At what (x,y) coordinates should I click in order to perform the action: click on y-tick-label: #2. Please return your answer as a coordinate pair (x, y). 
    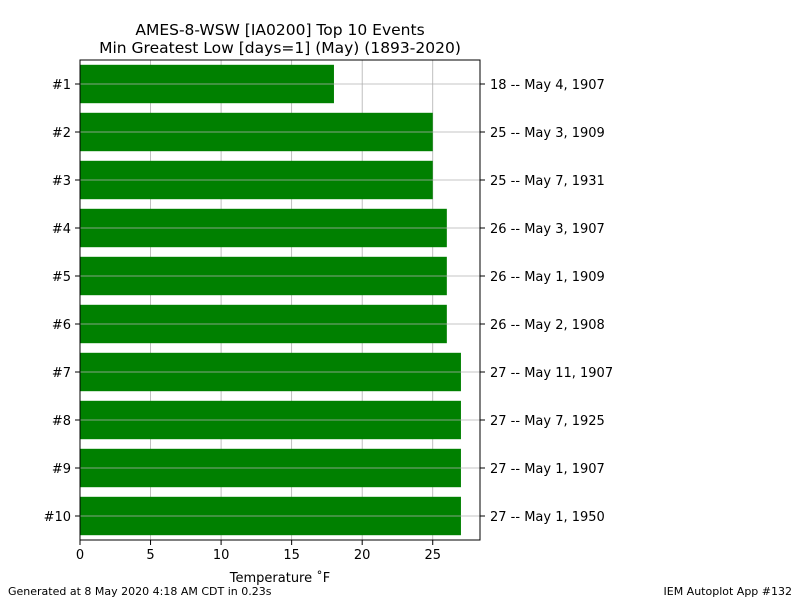
    Looking at the image, I should click on (61, 133).